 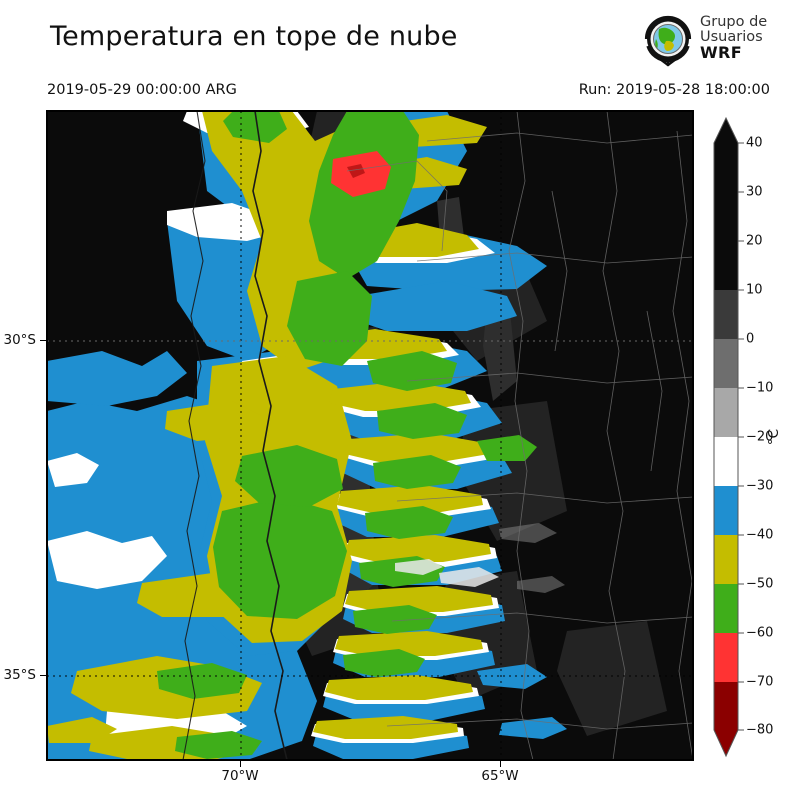 I want to click on logo: Grupo de Usuarios WRF, so click(x=717, y=44).